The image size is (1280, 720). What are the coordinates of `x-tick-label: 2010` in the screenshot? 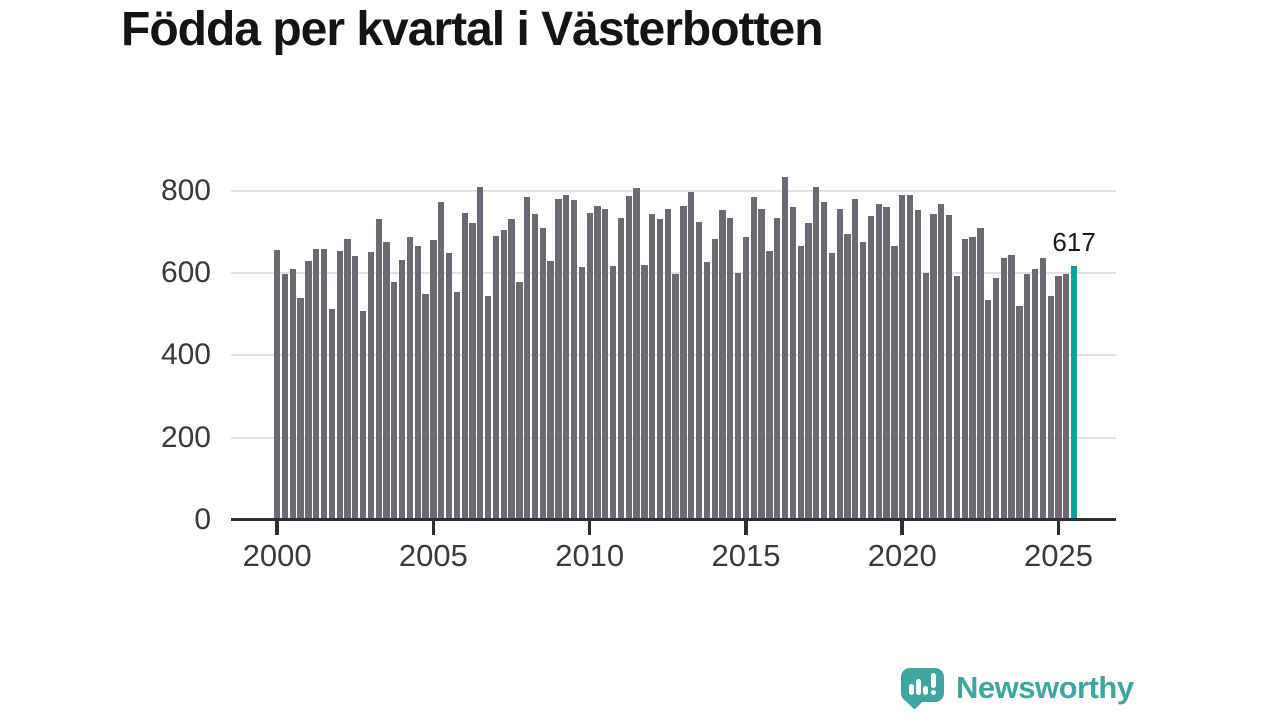 It's located at (590, 555).